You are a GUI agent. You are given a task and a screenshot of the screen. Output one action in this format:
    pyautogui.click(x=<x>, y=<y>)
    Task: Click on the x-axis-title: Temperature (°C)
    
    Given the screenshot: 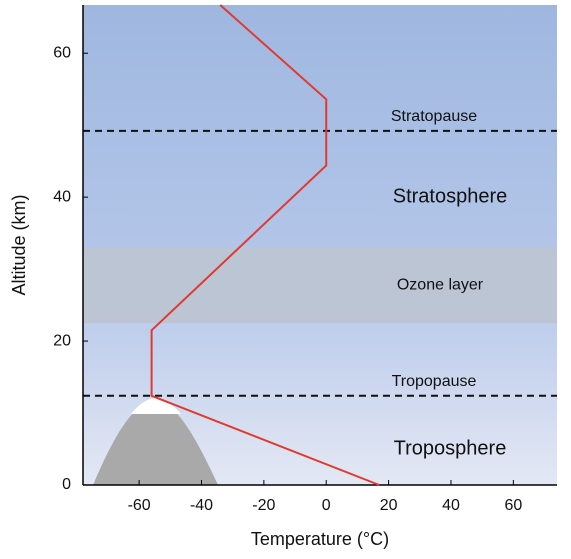 What is the action you would take?
    pyautogui.click(x=320, y=539)
    